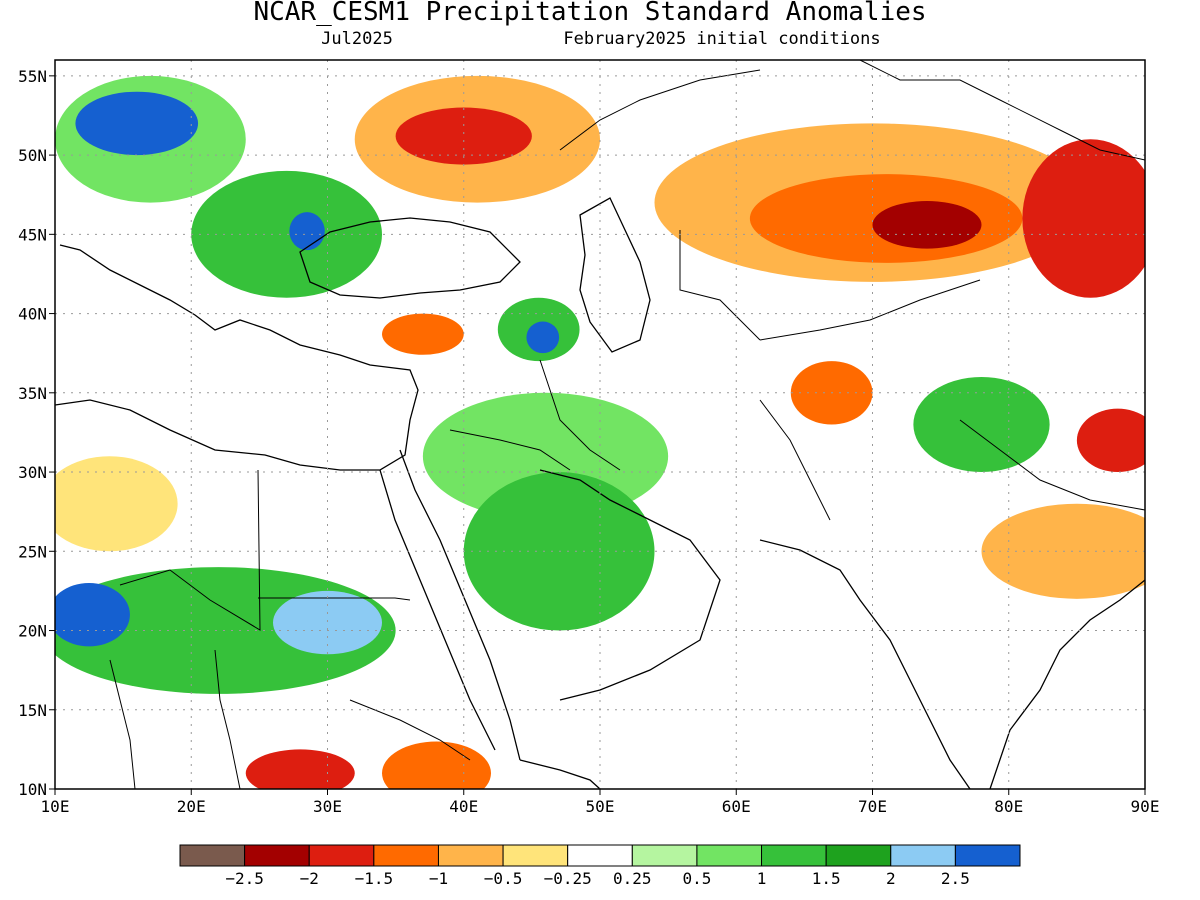  Describe the element at coordinates (36, 433) in the screenshot. I see `latitude-axis: 55N 50N 45N 40N 35N 30N 25N 20N 15N 10N` at that location.